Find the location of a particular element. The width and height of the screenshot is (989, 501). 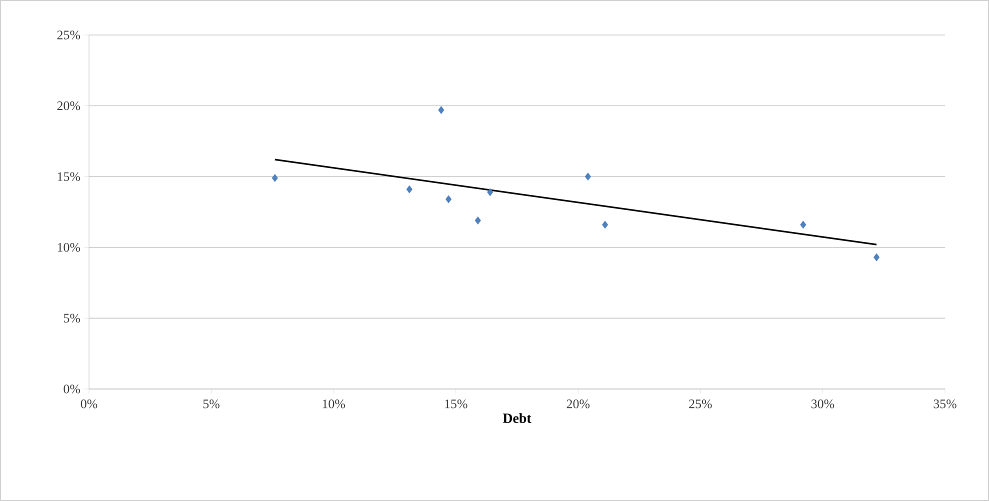

y-tick-label: 25% is located at coordinates (68, 35).